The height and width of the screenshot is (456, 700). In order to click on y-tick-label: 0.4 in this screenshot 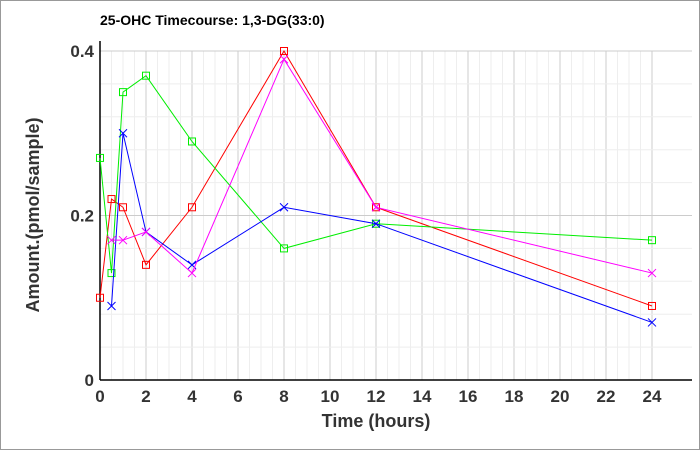, I will do `click(82, 51)`.